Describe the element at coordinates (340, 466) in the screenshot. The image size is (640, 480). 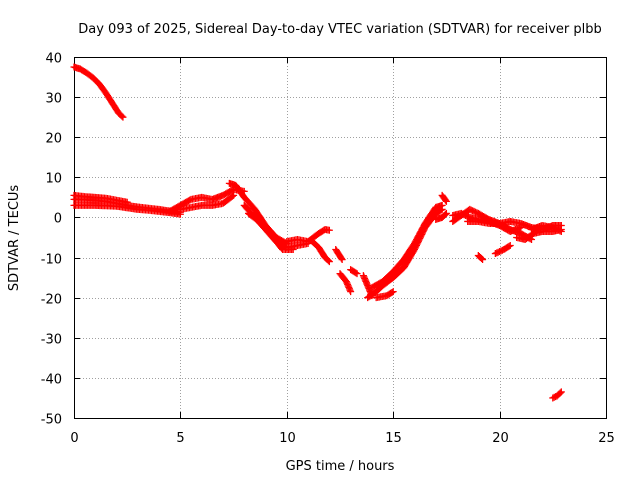
I see `x-axis-title: GPS time / hours` at that location.